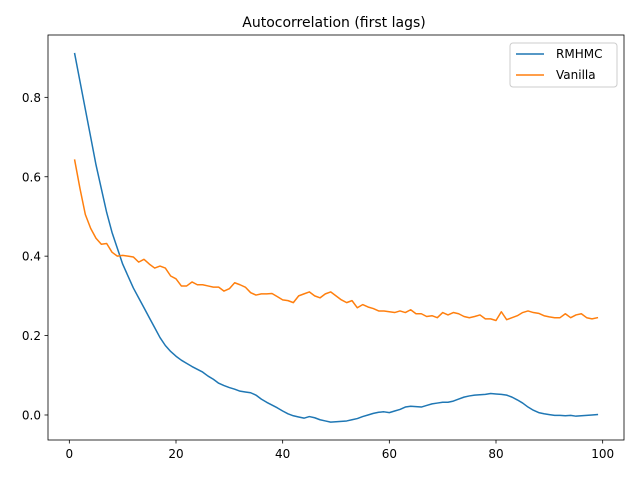  What do you see at coordinates (175, 454) in the screenshot?
I see `x-tick-label: 20` at bounding box center [175, 454].